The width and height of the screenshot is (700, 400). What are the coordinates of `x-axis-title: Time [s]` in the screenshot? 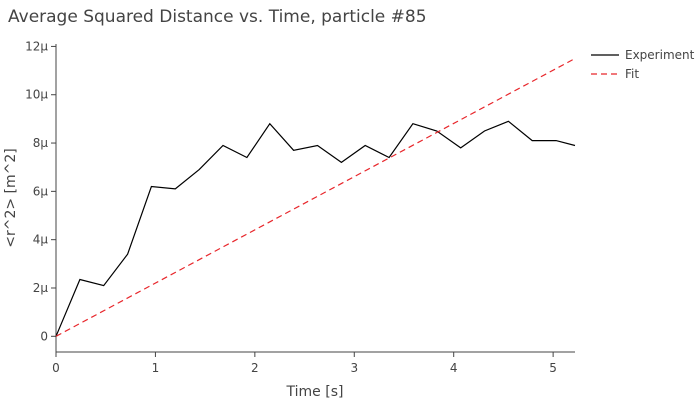 It's located at (315, 392).